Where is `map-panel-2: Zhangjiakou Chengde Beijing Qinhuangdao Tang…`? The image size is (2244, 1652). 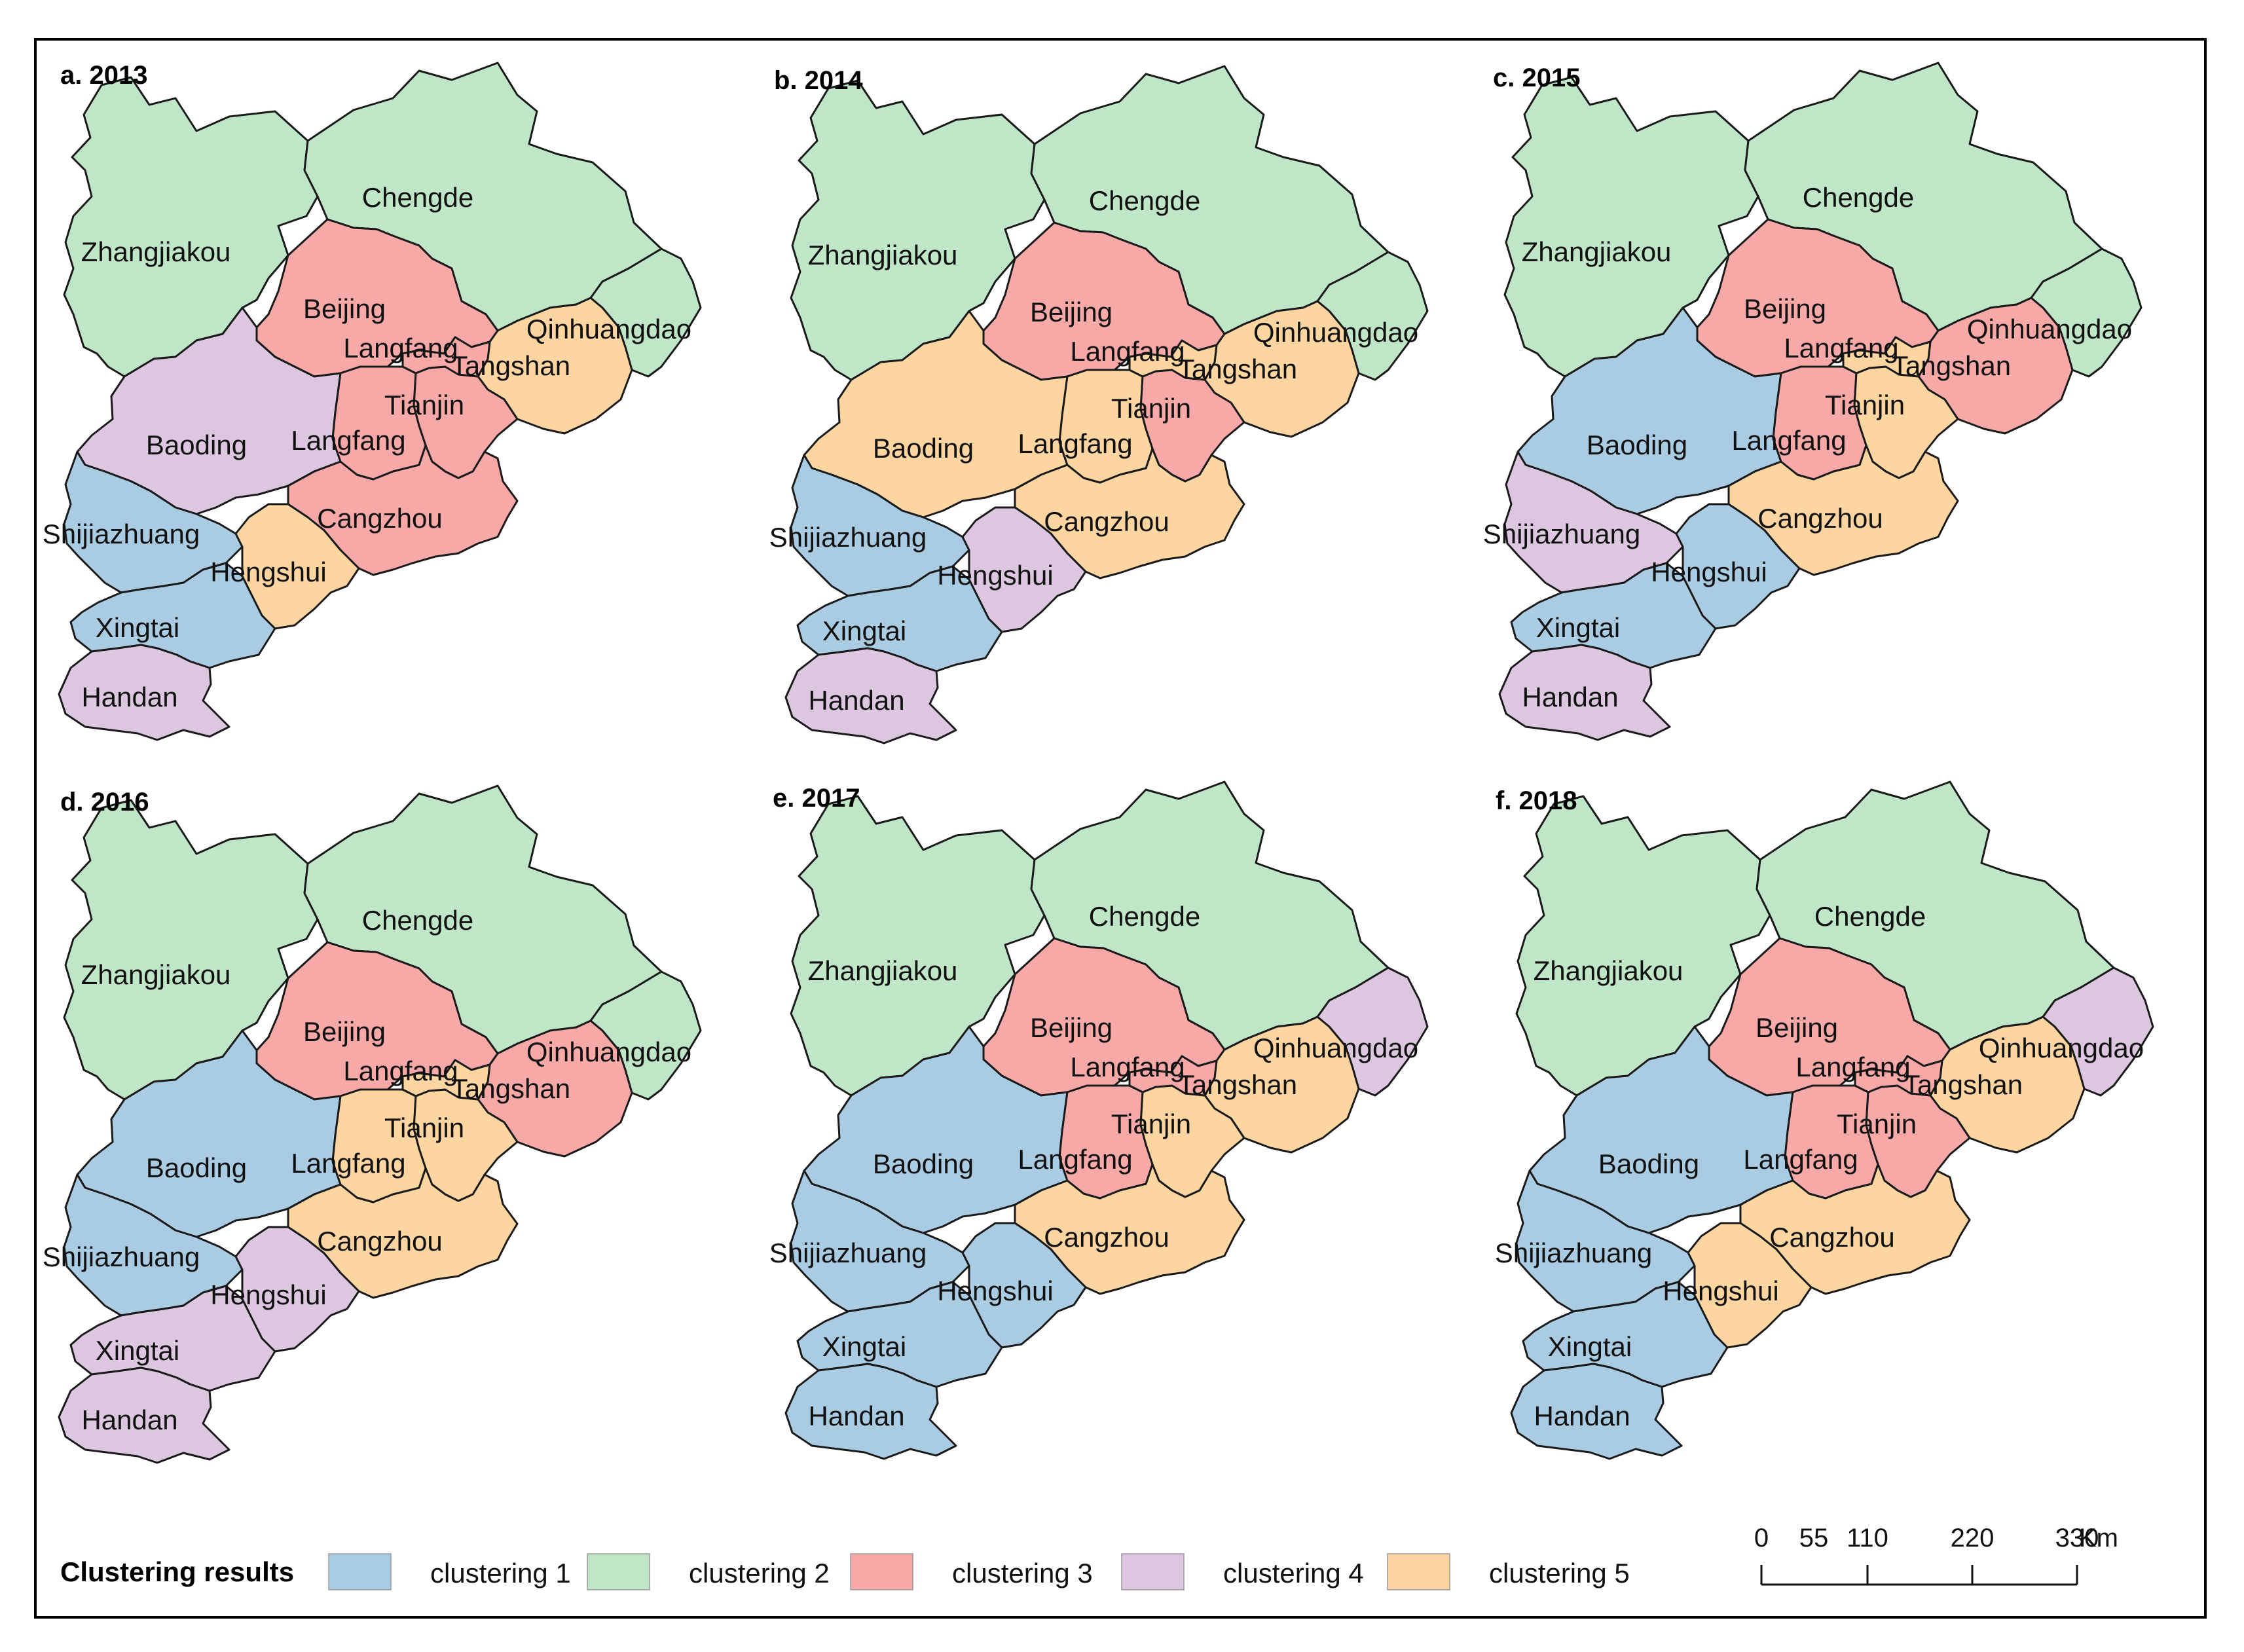
map-panel-2: Zhangjiakou Chengde Beijing Qinhuangdao Tang… is located at coordinates (1099, 404).